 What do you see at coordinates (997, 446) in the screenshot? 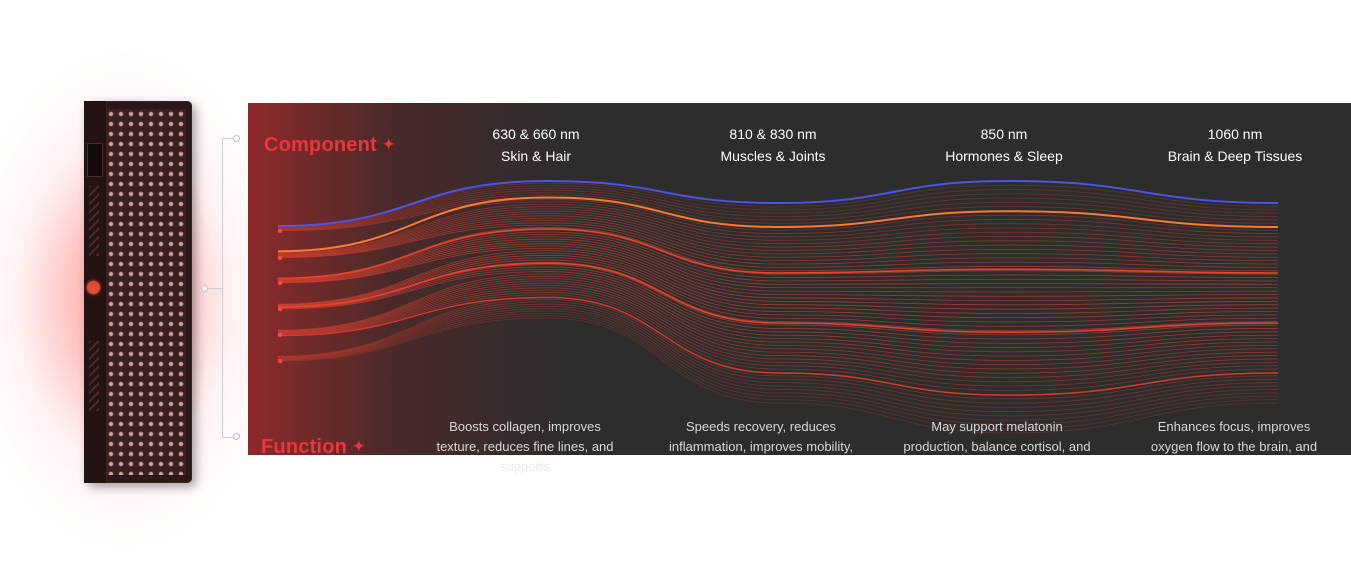
I see `description-line: production, balance cortisol, and` at bounding box center [997, 446].